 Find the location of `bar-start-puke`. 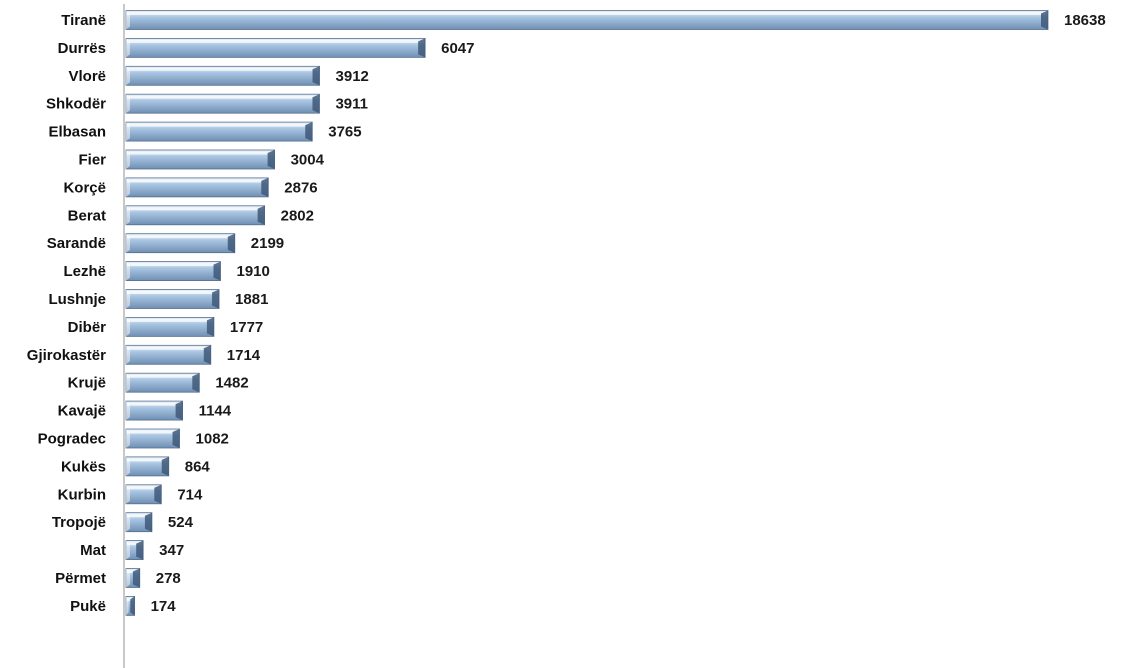

bar-start-puke is located at coordinates (127, 606).